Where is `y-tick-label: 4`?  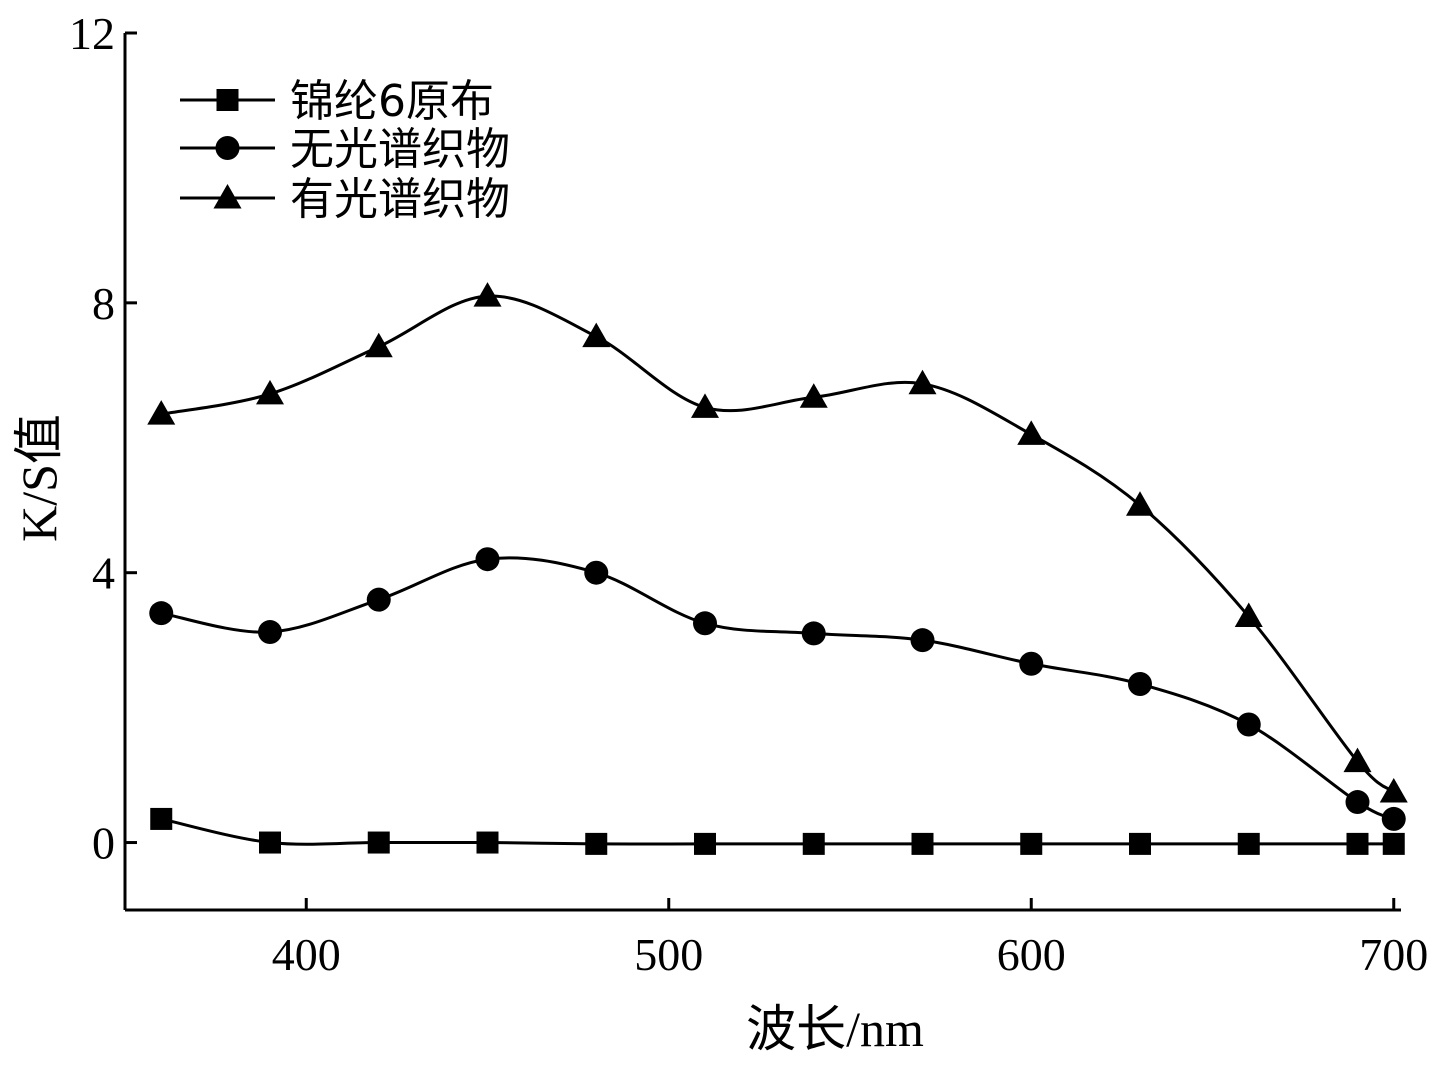 y-tick-label: 4 is located at coordinates (103, 573).